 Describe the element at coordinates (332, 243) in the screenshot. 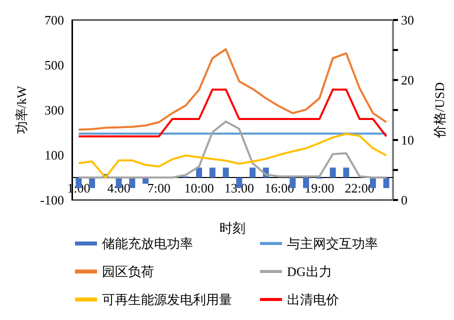

I see `legend-label: 与主网交互功率` at that location.